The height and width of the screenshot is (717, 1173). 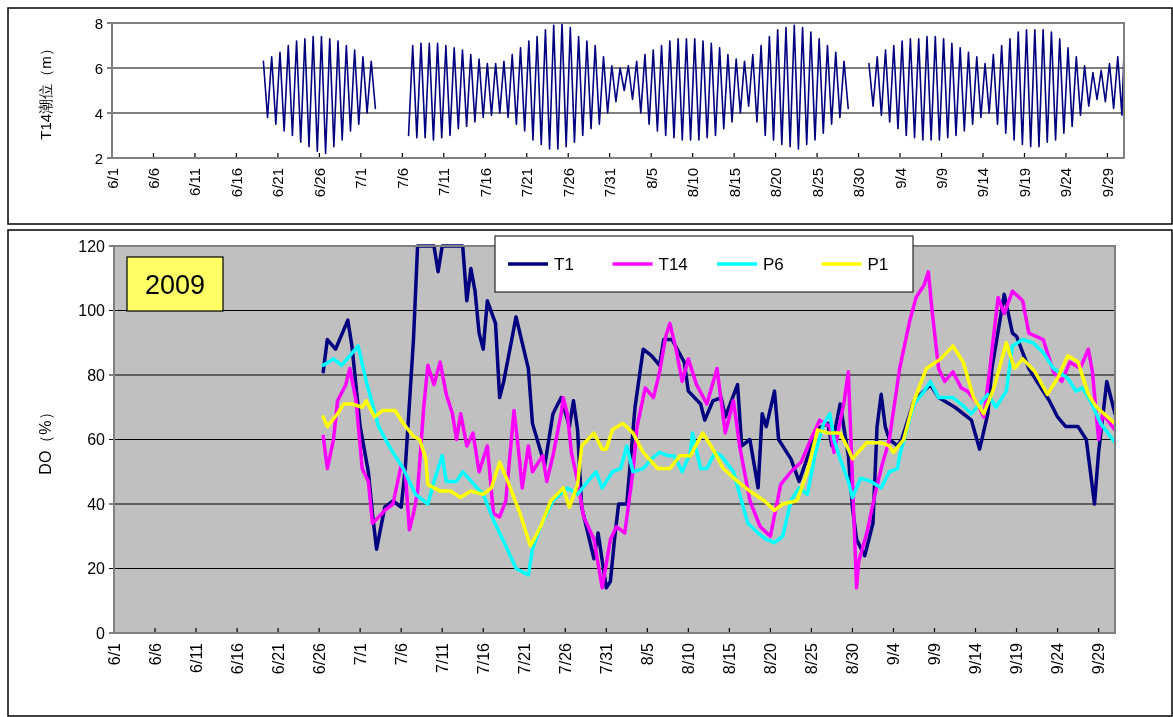 I want to click on y-axis-title: T14潮位（m）, so click(x=45, y=90).